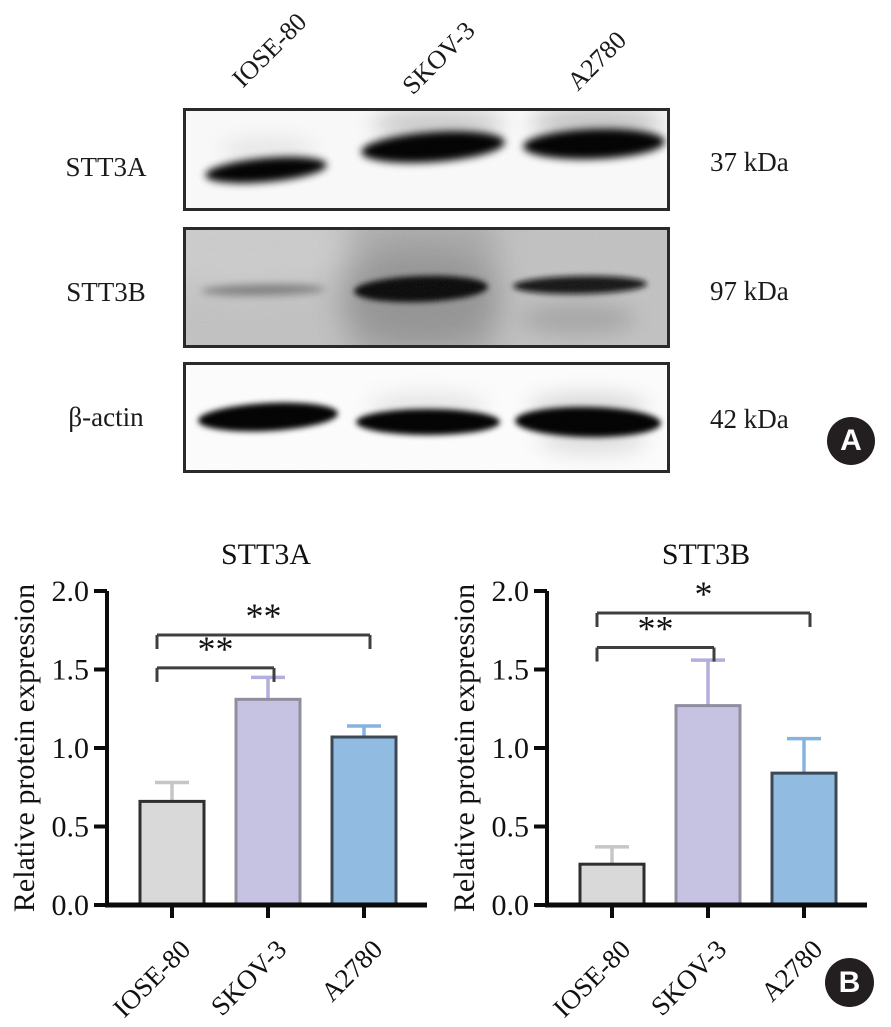 The image size is (891, 1027). What do you see at coordinates (106, 292) in the screenshot?
I see `protein-label-stt3b: STT3B` at bounding box center [106, 292].